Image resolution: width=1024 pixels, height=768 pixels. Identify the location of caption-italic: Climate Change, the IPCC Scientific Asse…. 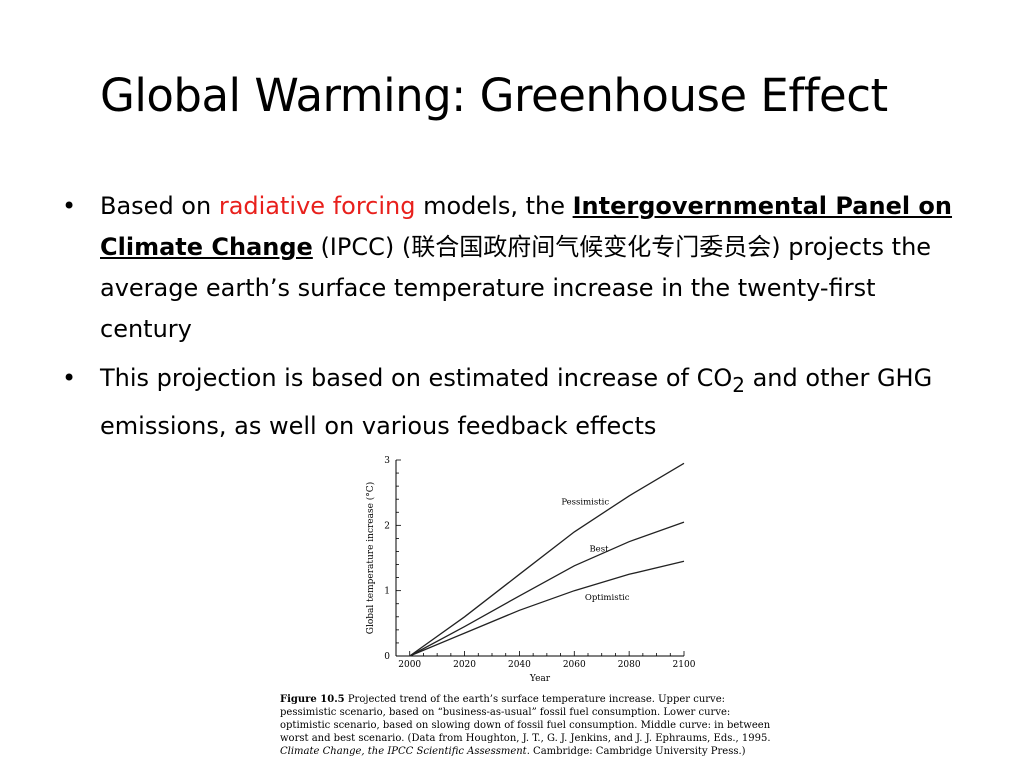
(403, 751).